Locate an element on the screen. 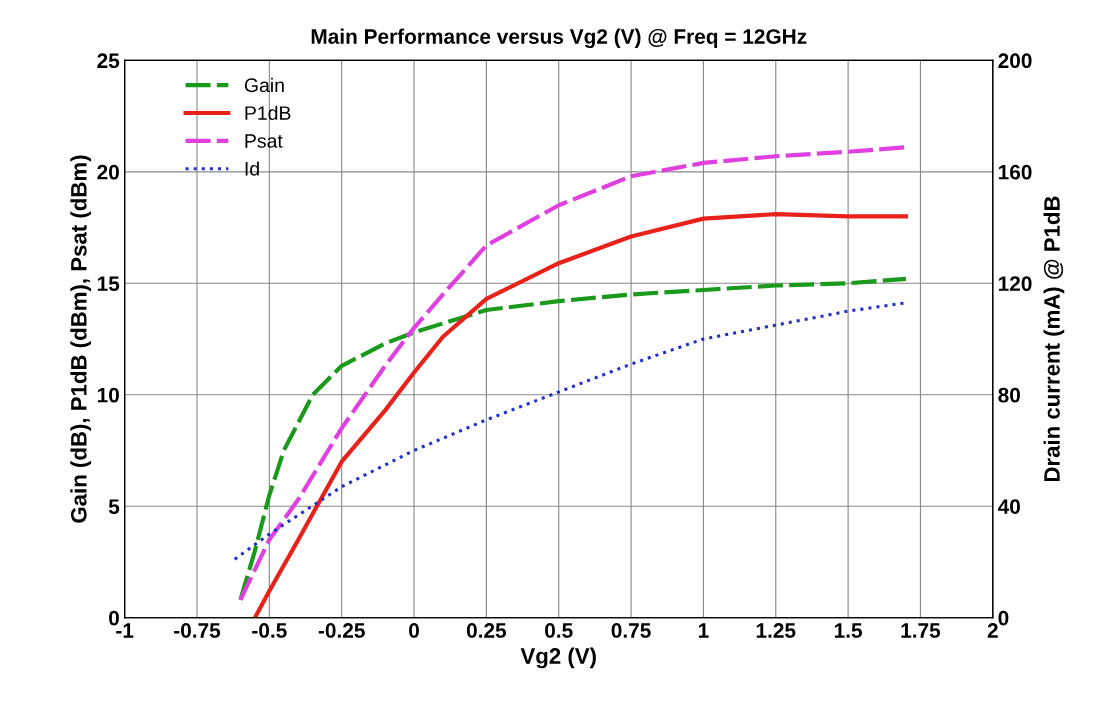  x-tick-label: -0.5 is located at coordinates (269, 630).